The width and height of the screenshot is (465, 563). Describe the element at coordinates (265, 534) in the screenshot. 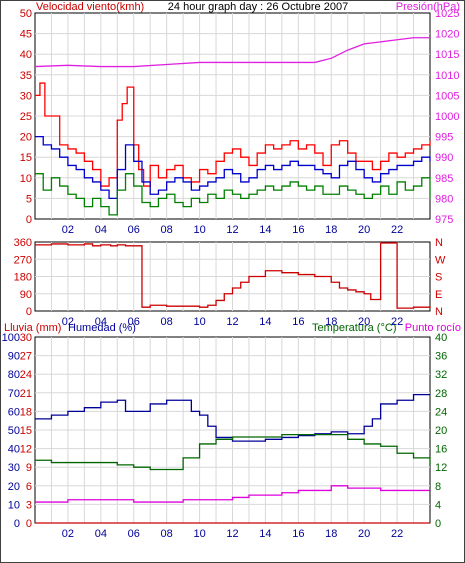

I see `chart3-x-tick: 14` at that location.